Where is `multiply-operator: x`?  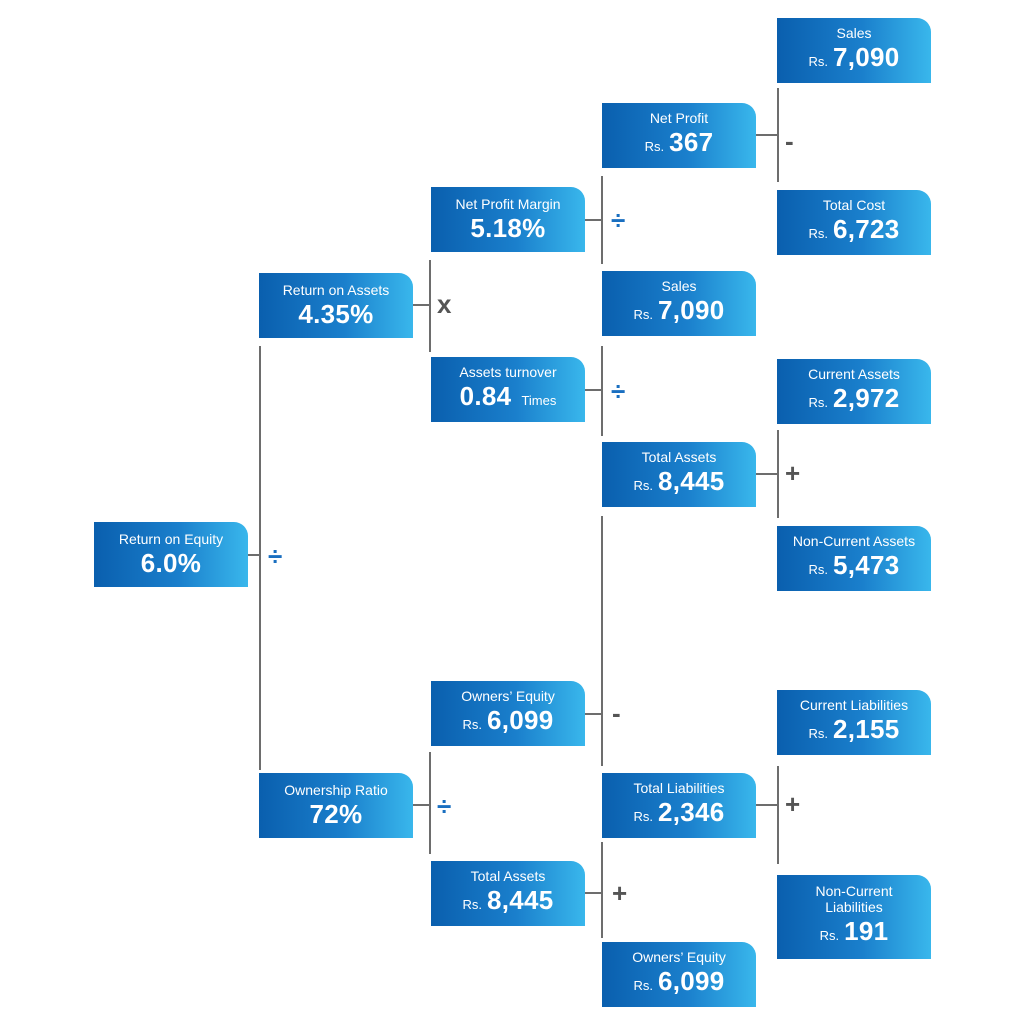
multiply-operator: x is located at coordinates (444, 304).